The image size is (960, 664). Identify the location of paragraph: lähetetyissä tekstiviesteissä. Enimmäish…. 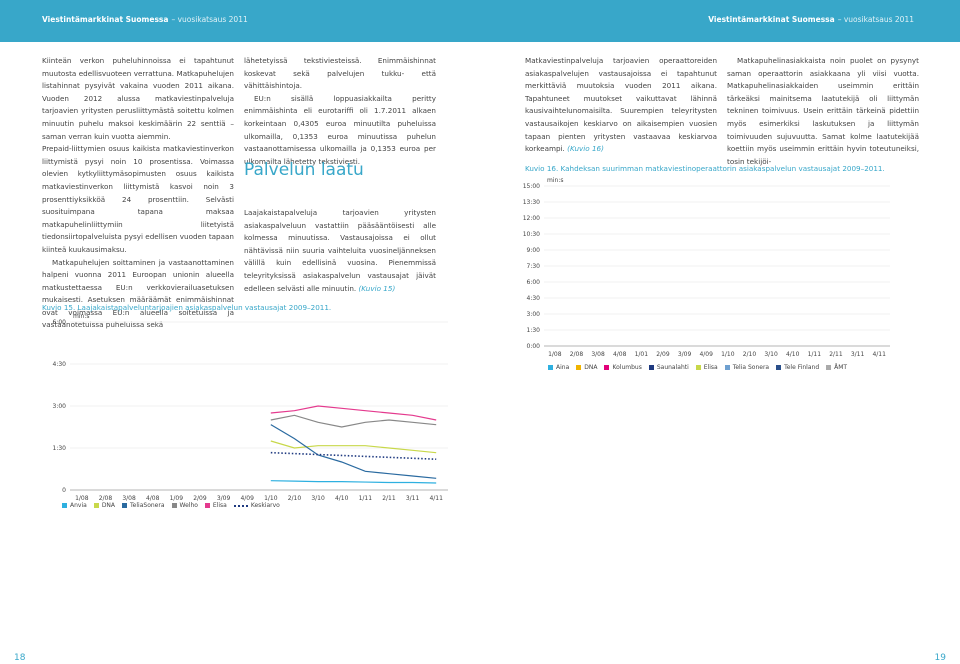
(340, 73).